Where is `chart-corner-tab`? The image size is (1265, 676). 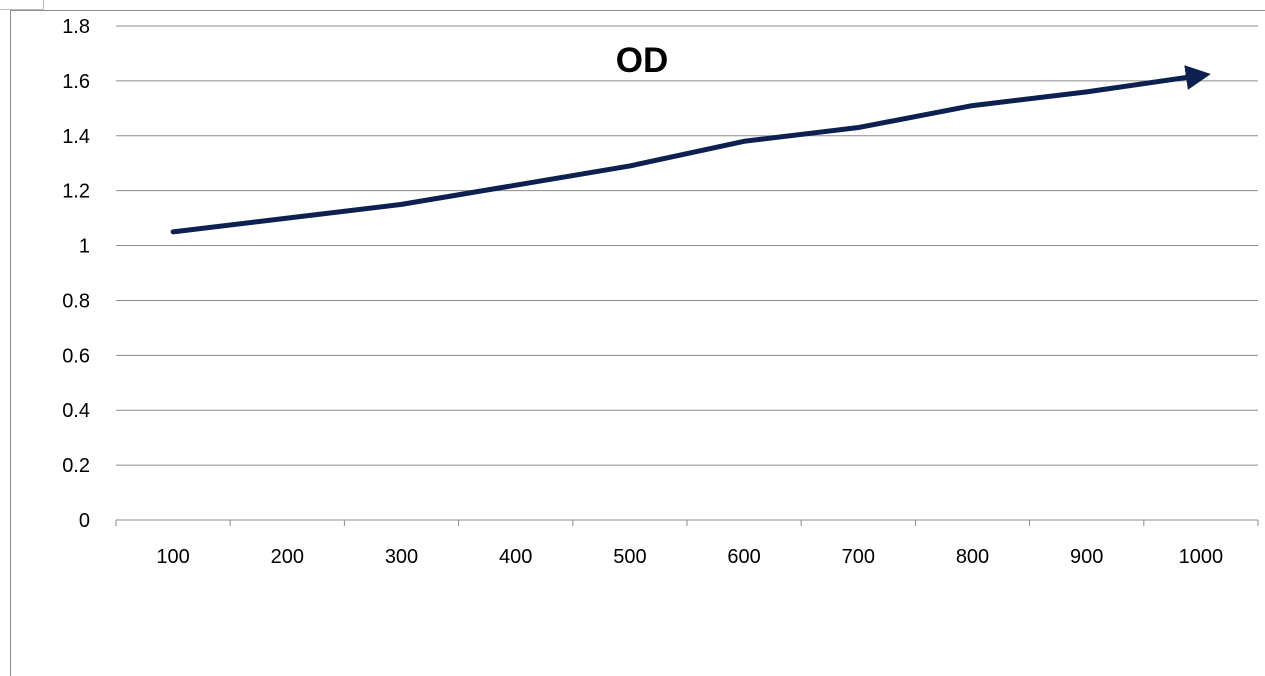 chart-corner-tab is located at coordinates (22, 5).